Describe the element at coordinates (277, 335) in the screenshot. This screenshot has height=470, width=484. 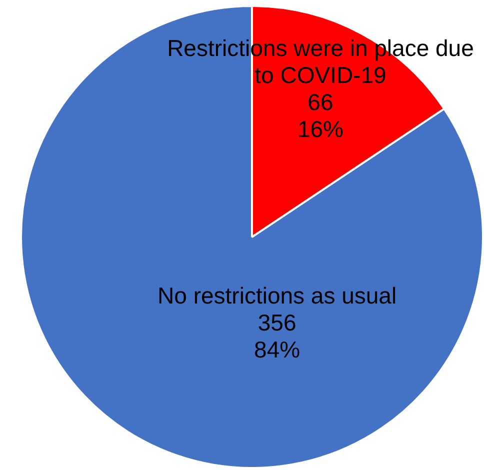
I see `data-label: 356 84%` at that location.